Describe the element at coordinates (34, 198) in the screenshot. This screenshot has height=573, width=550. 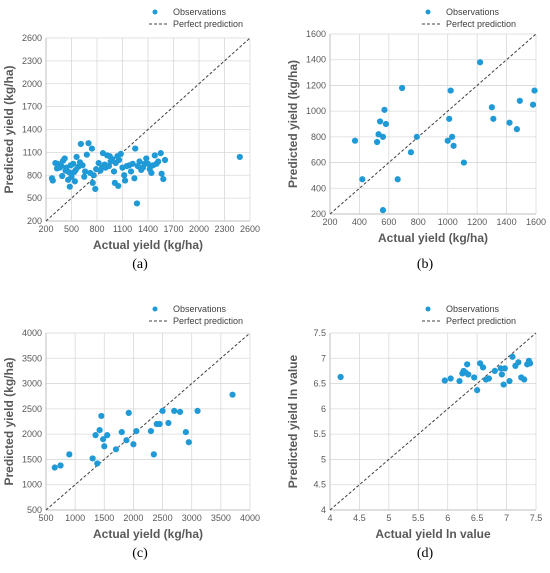
I see `y-tick-label: 500` at that location.